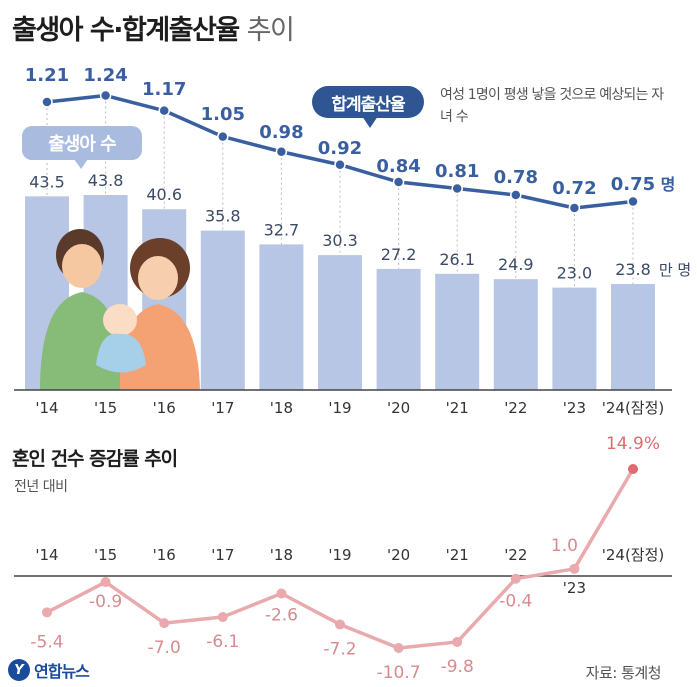 Image resolution: width=697 pixels, height=687 pixels. What do you see at coordinates (41, 487) in the screenshot?
I see `marriage-subtitle: 전년 대비` at bounding box center [41, 487].